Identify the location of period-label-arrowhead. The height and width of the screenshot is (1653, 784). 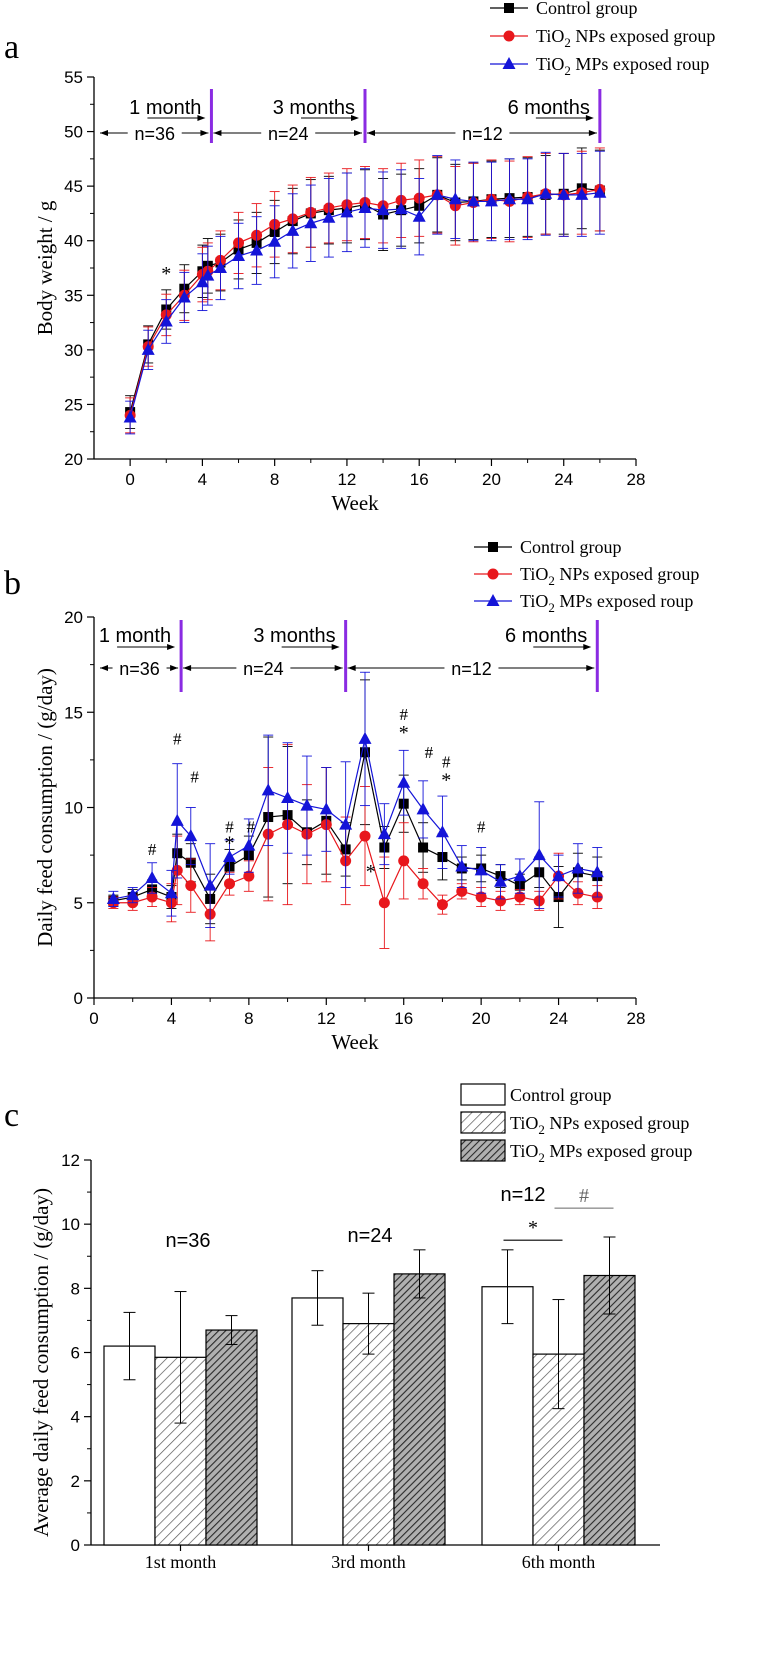
(201, 118).